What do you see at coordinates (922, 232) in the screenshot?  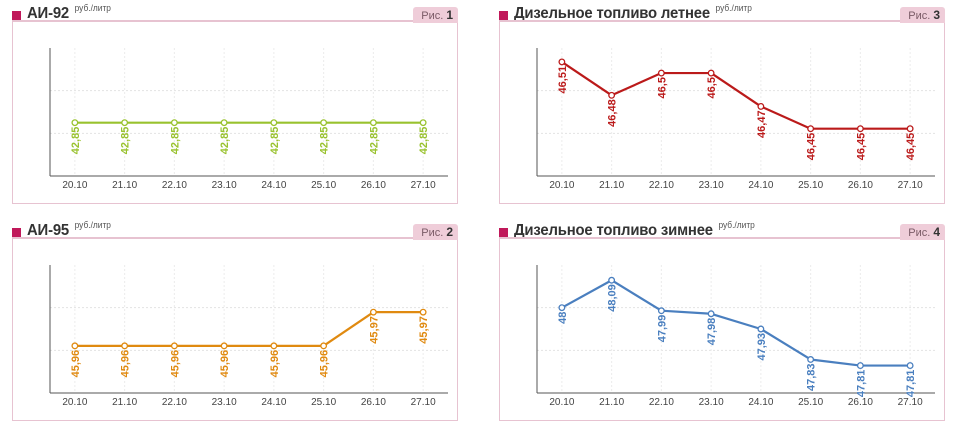 I see `figure-tag: Рис. 4` at bounding box center [922, 232].